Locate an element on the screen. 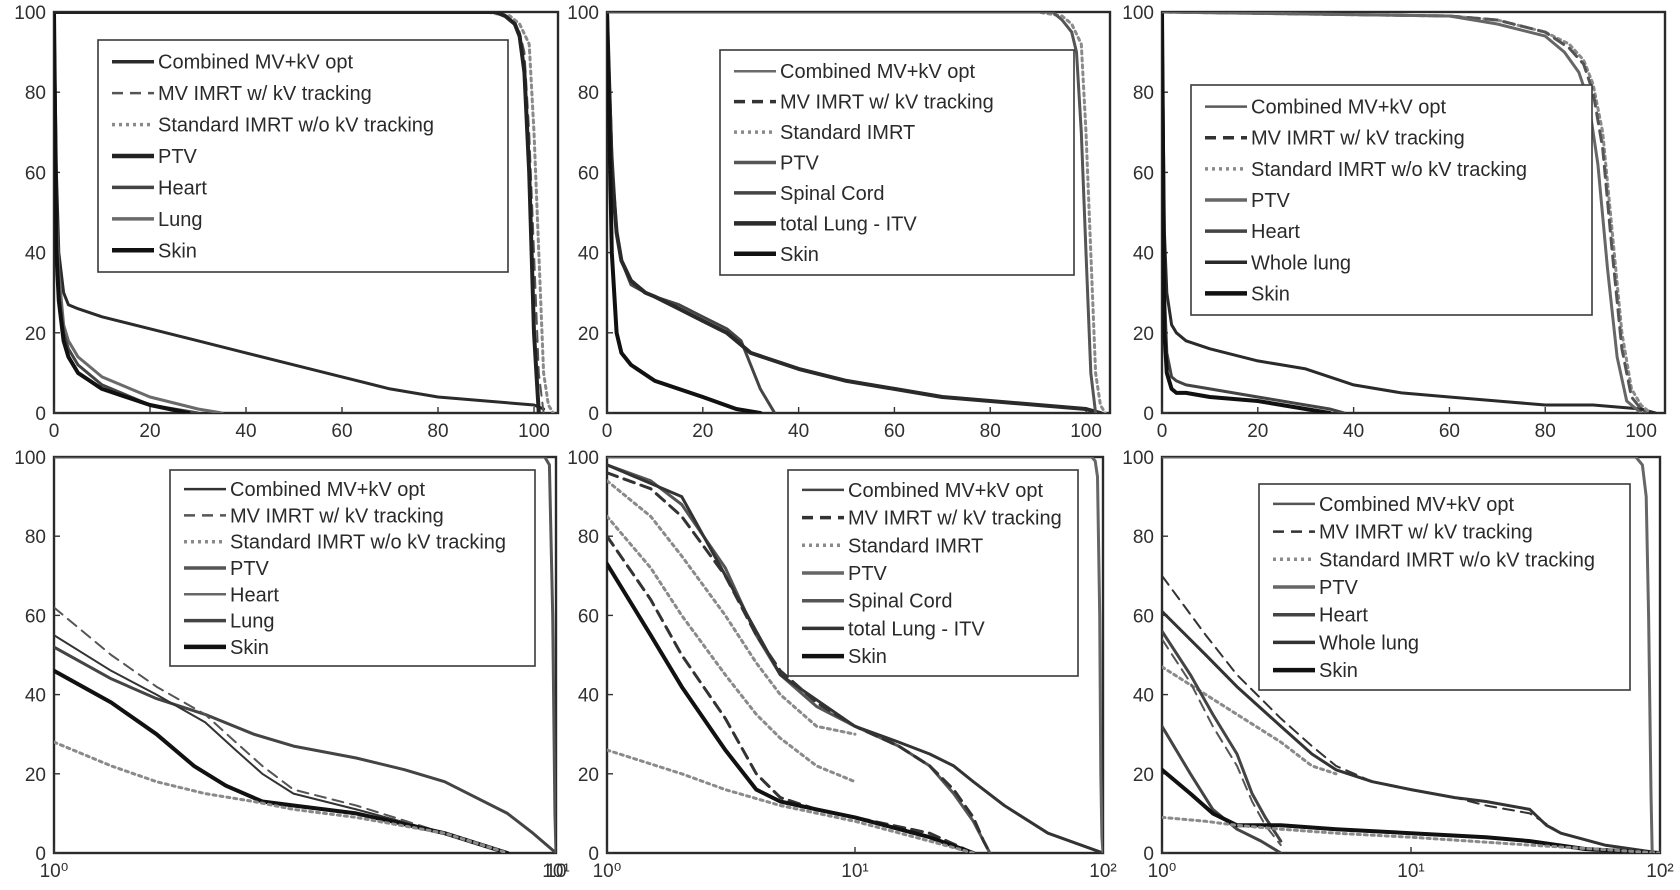  x-tick-label: 10¹ is located at coordinates (555, 871).